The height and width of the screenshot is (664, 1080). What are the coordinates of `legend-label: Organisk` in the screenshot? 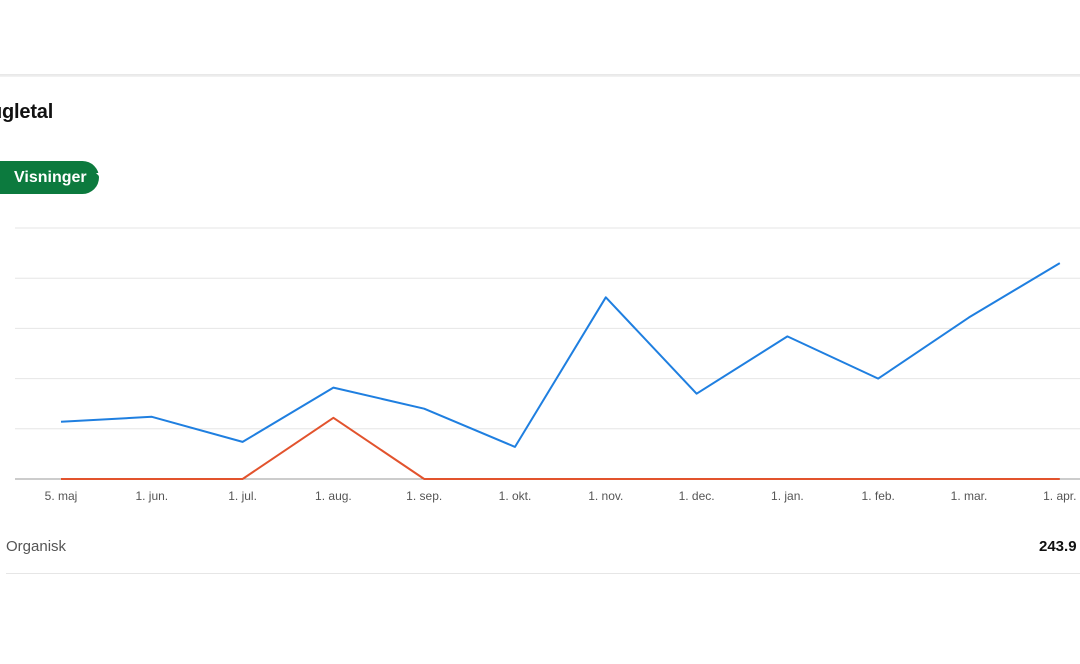 It's located at (36, 546).